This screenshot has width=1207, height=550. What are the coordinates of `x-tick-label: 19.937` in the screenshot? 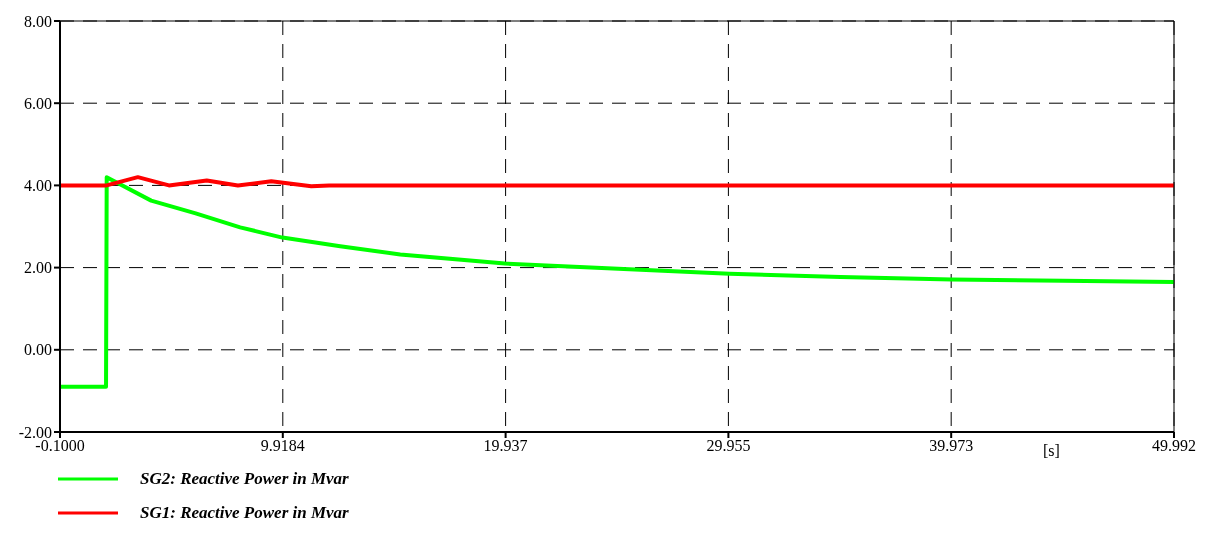 It's located at (505, 446).